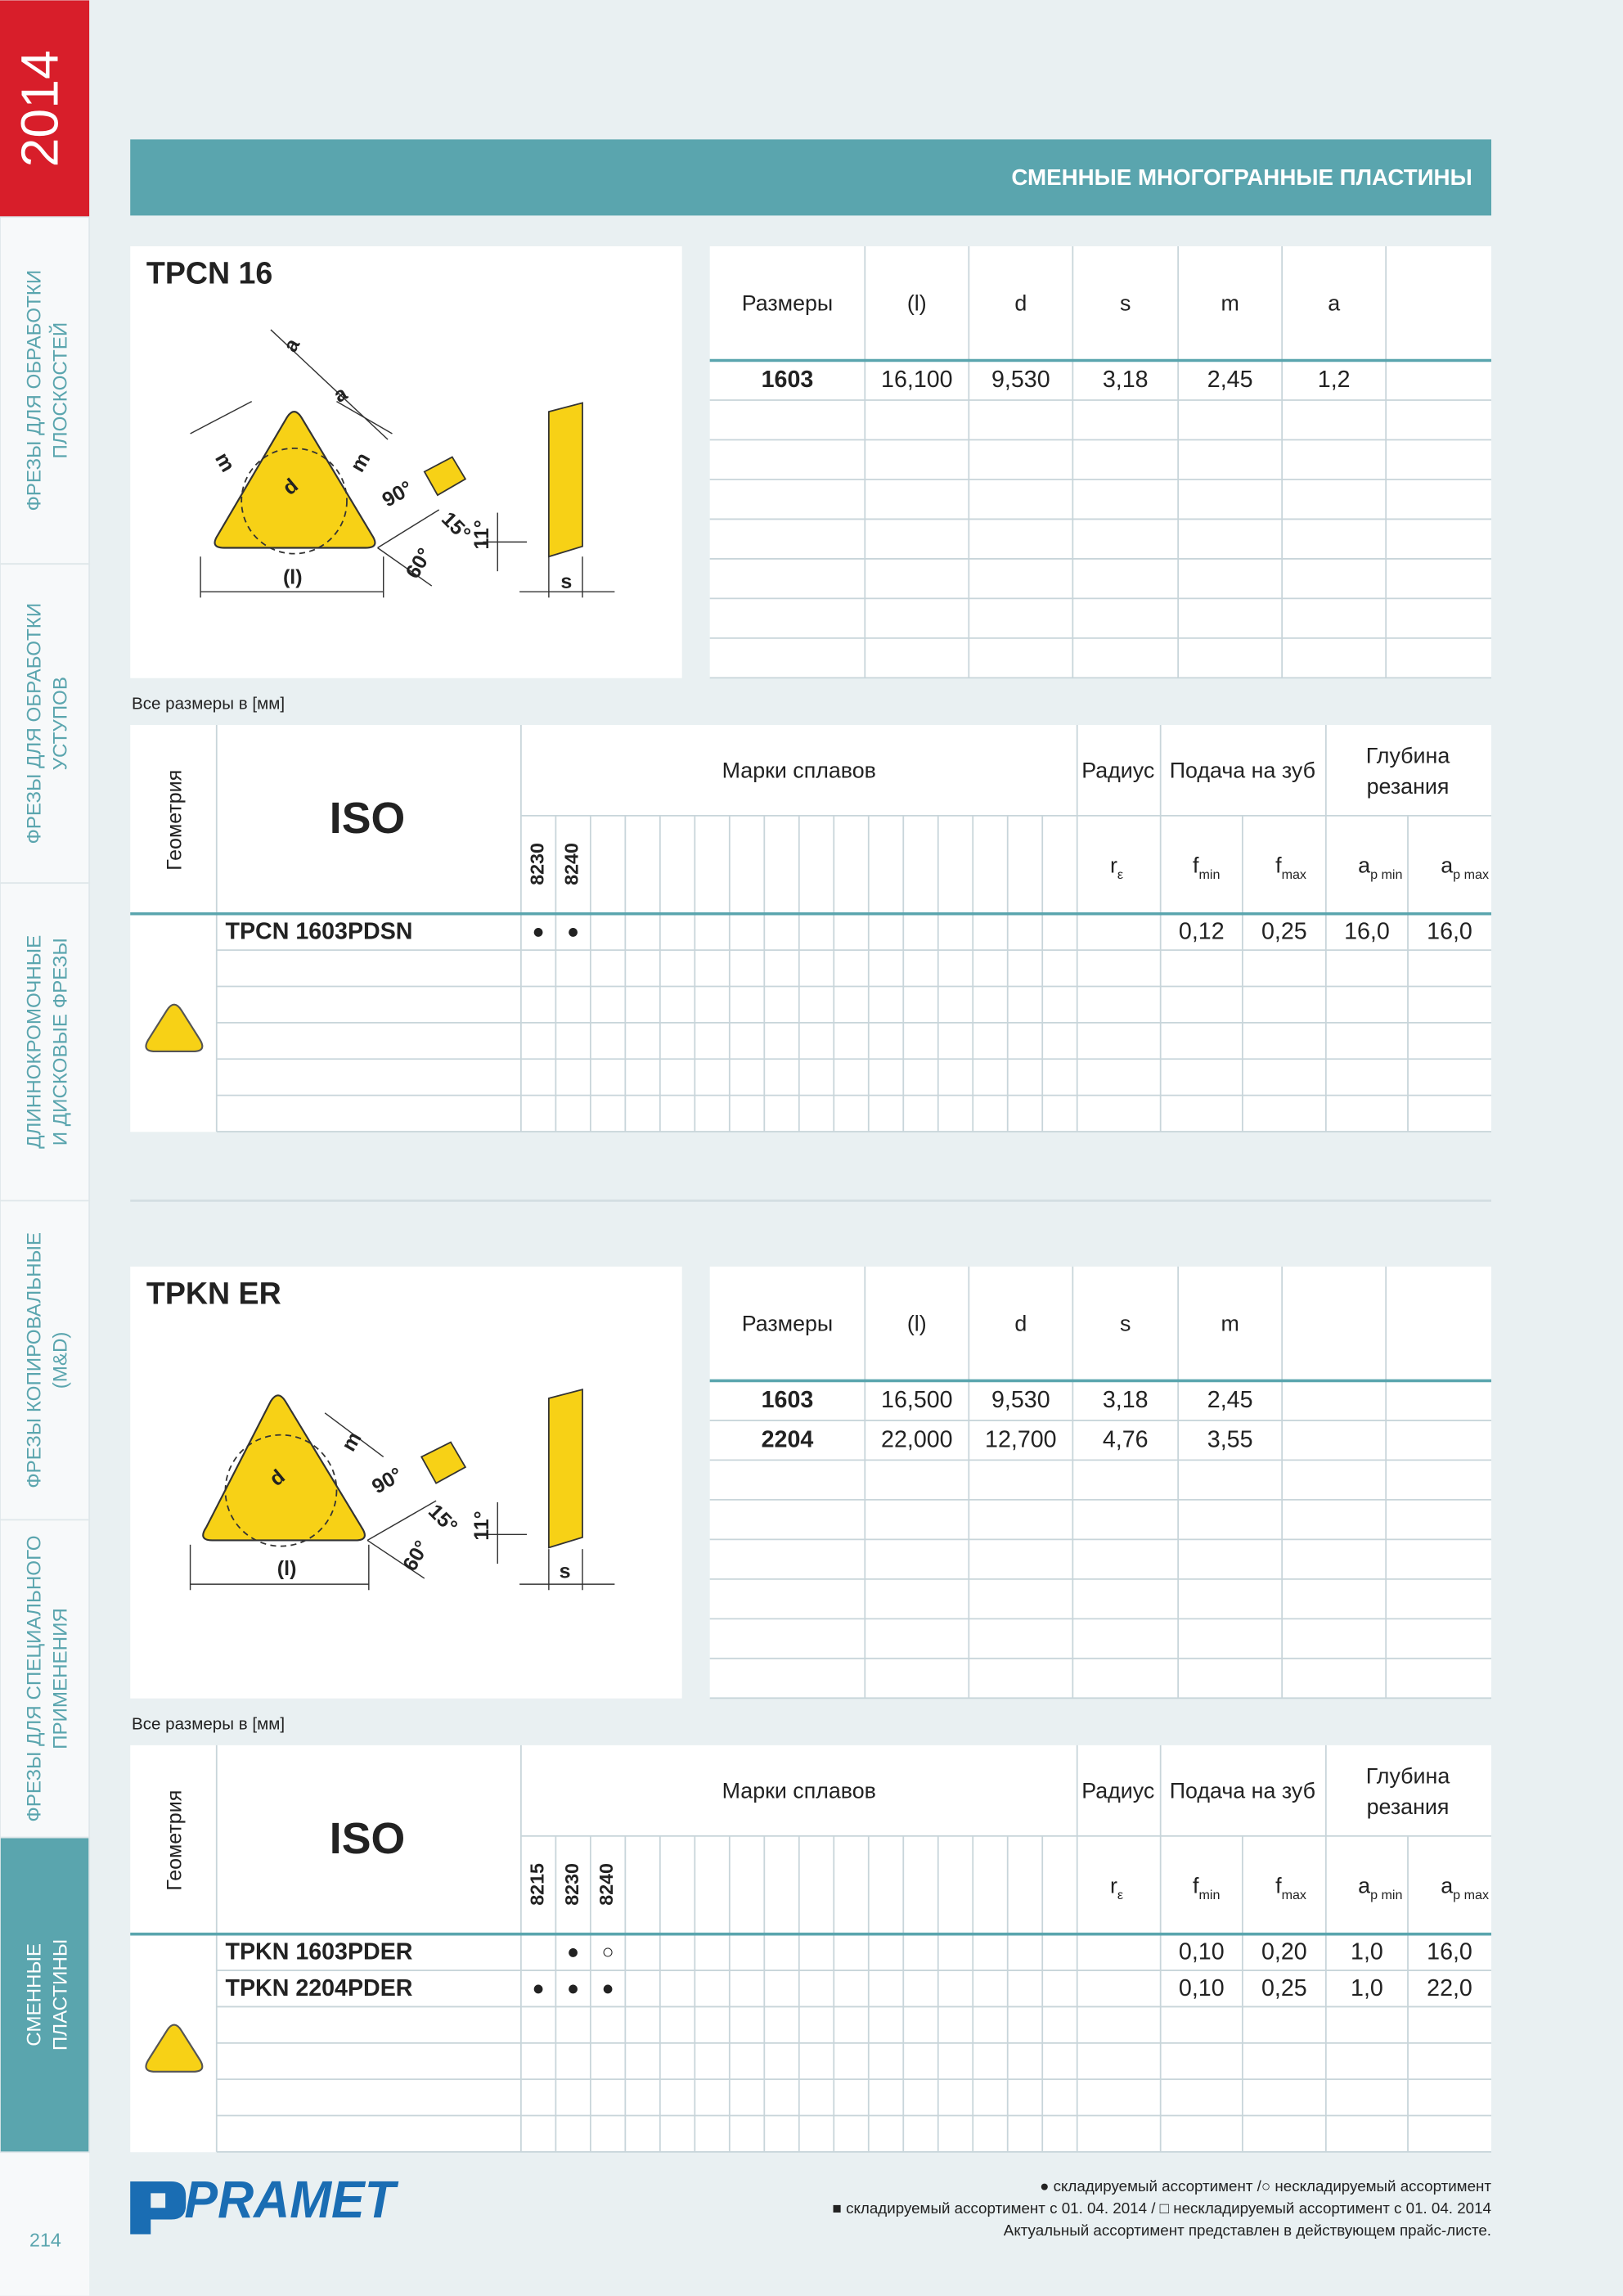  Describe the element at coordinates (61, 723) in the screenshot. I see `sidebar-tab-label: УСТУПОВ` at that location.